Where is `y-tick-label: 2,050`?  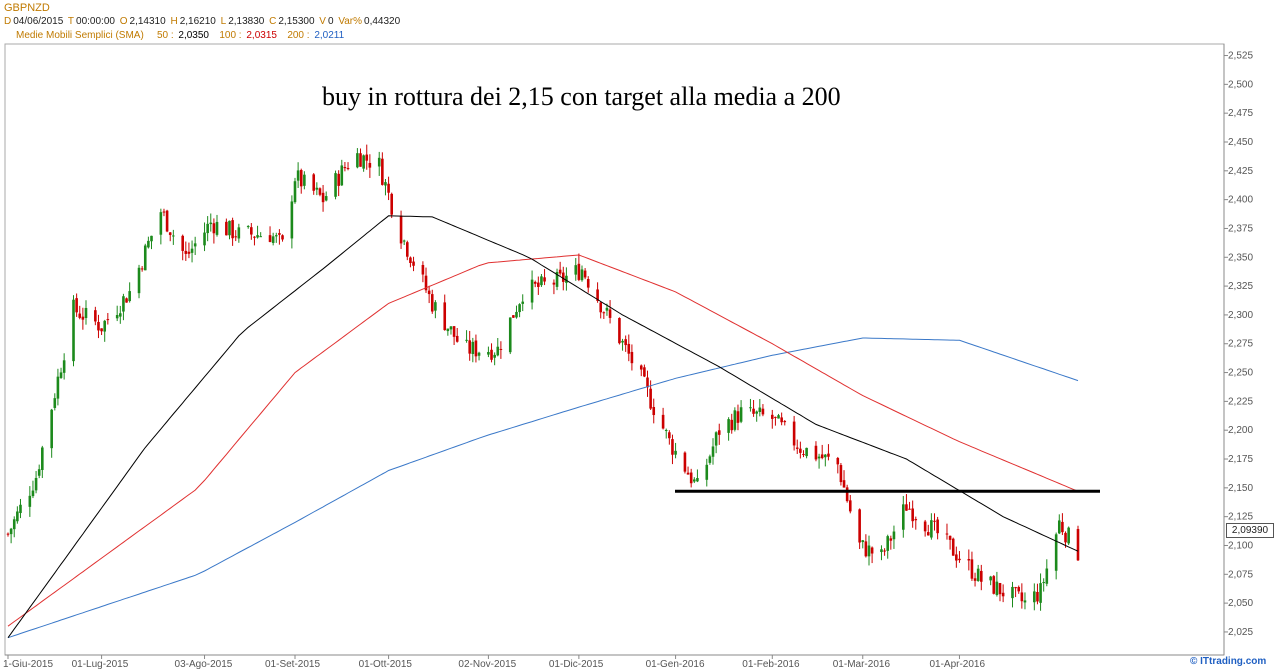 y-tick-label: 2,050 is located at coordinates (1240, 603).